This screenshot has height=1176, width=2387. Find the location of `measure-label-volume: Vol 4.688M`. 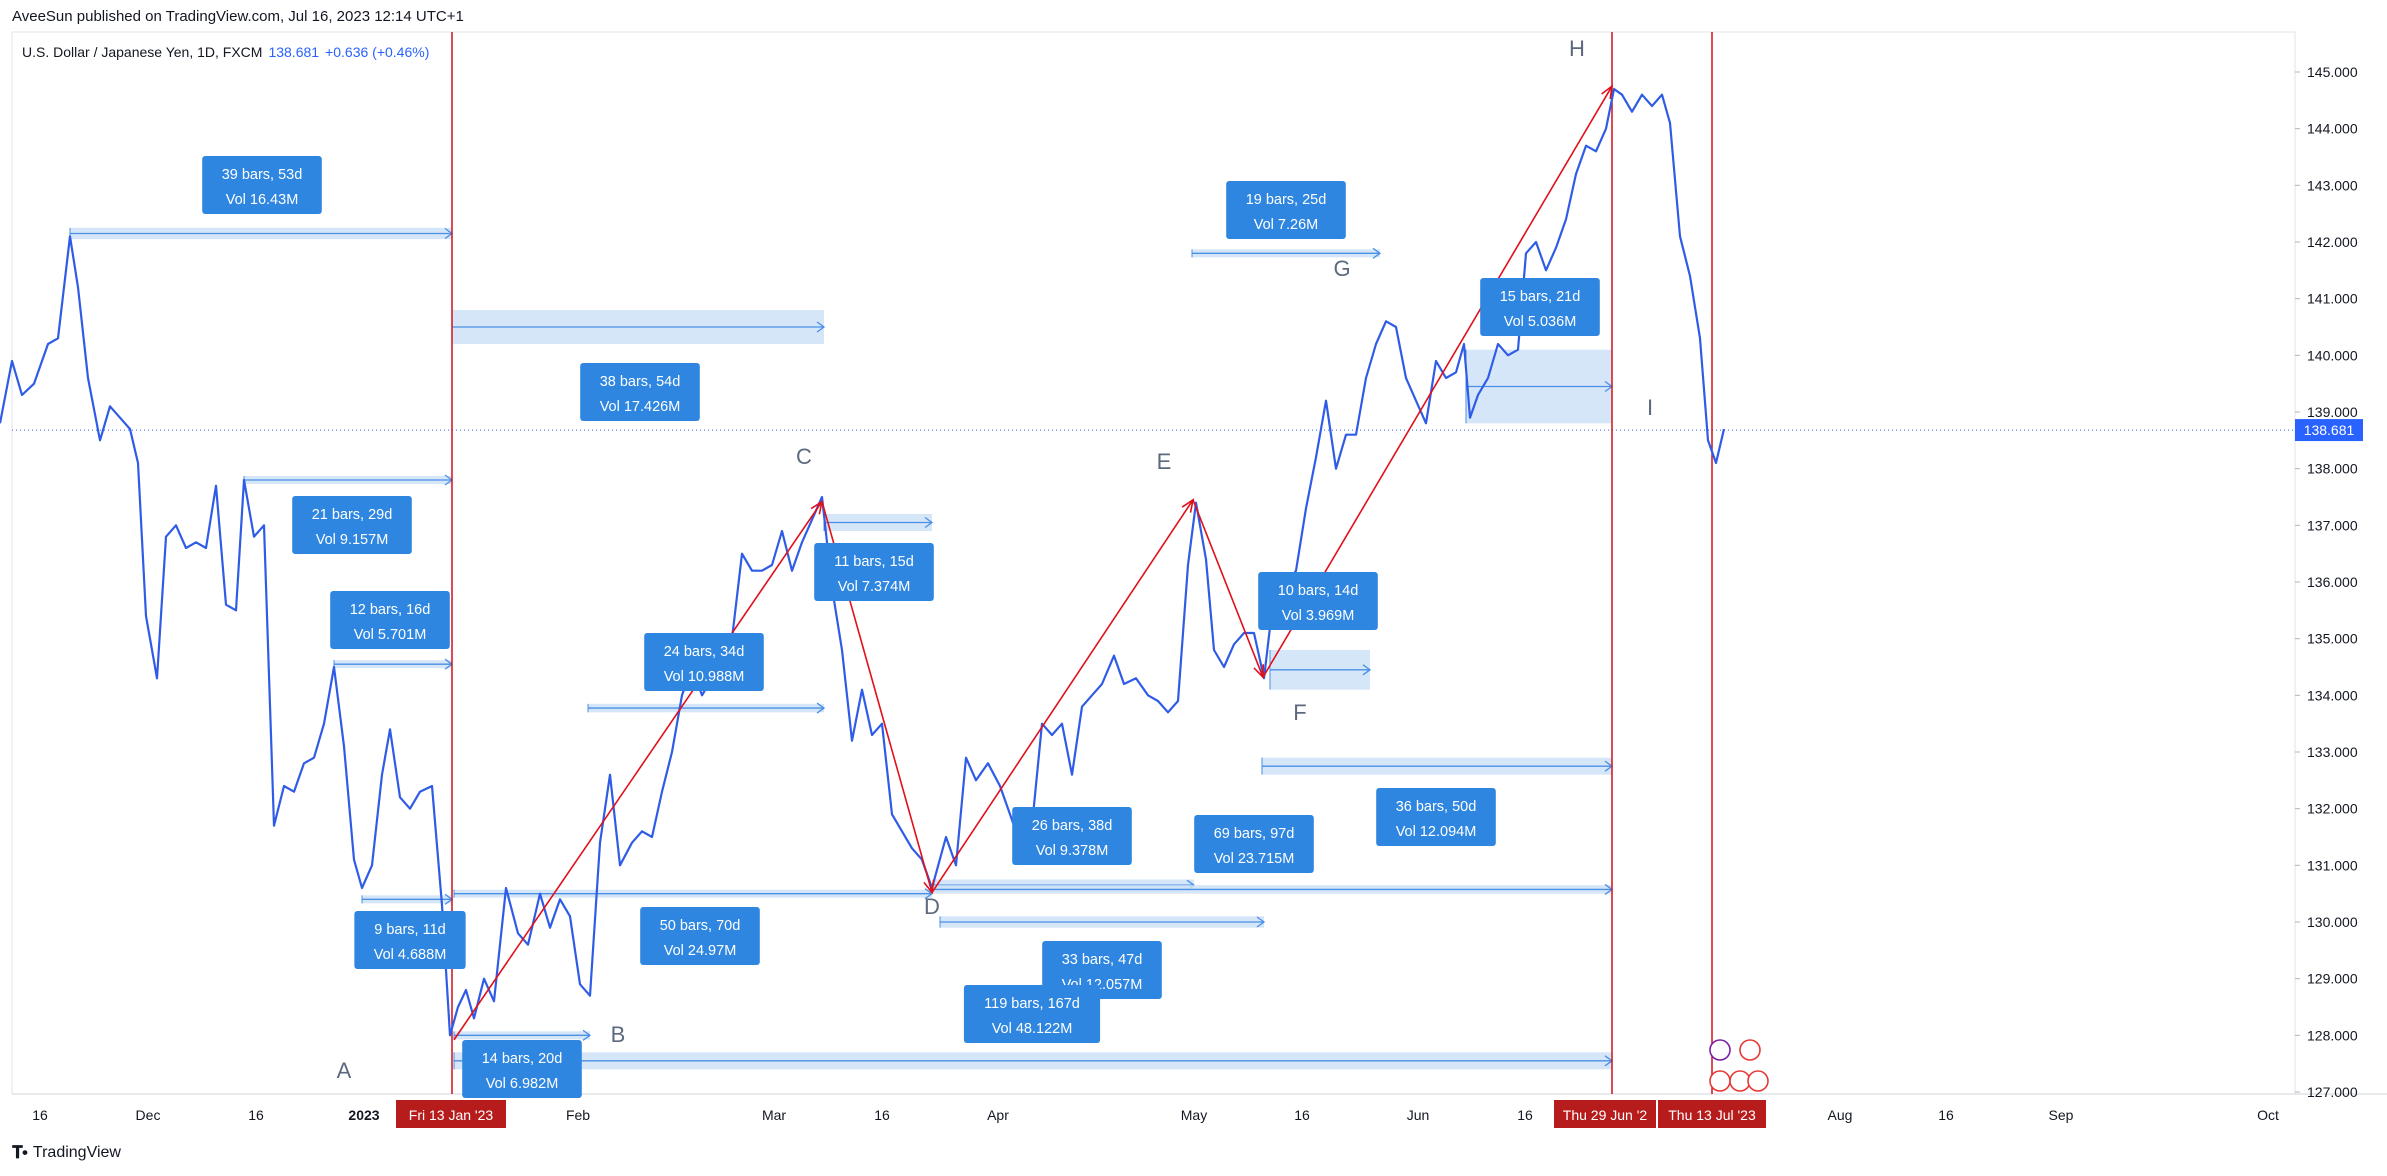

measure-label-volume: Vol 4.688M is located at coordinates (410, 955).